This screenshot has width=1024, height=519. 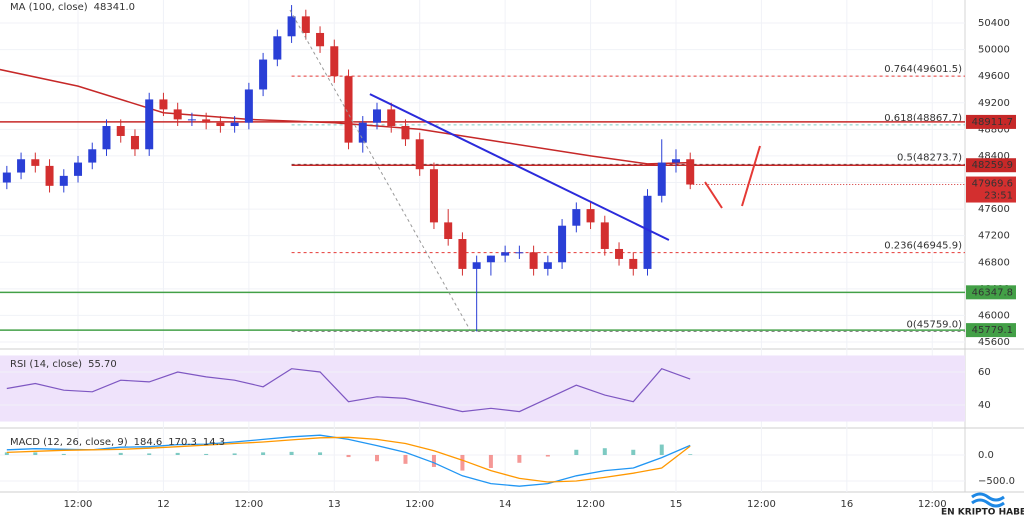 I want to click on y-tick-label: 60, so click(x=984, y=372).